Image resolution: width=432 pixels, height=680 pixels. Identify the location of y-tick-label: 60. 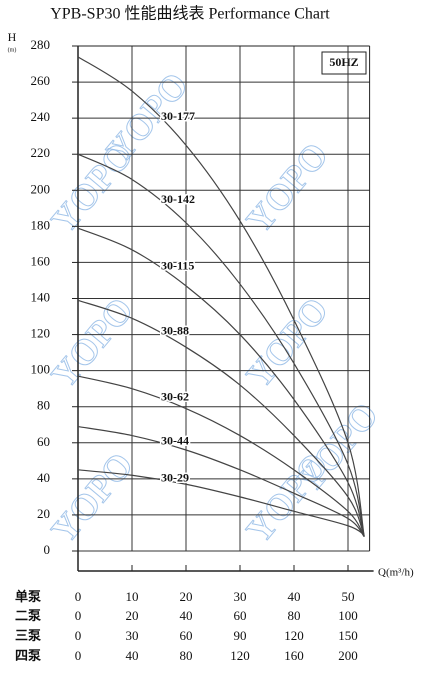
(43, 441).